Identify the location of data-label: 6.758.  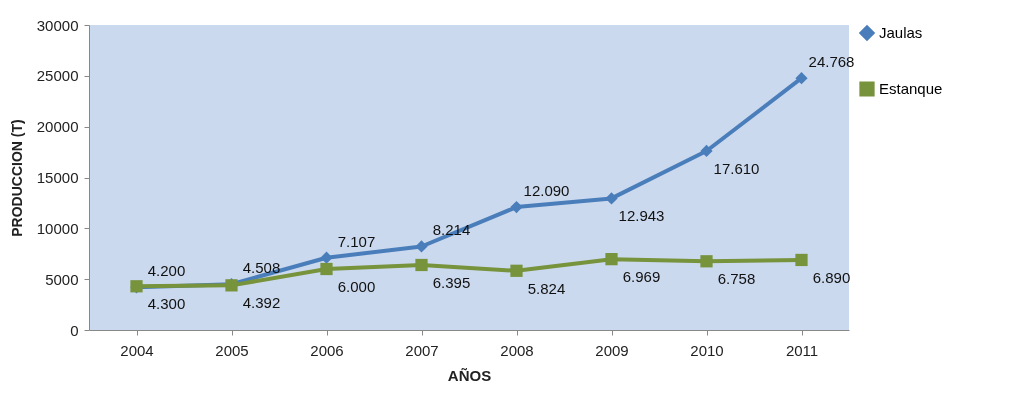
(736, 279).